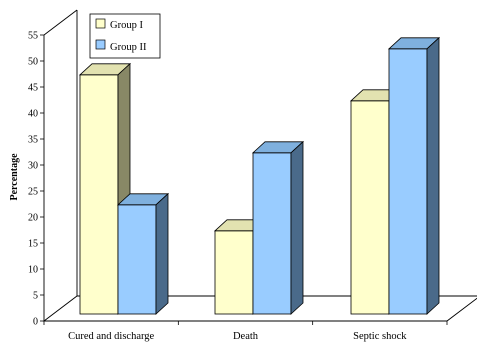 This screenshot has height=347, width=477. What do you see at coordinates (380, 336) in the screenshot?
I see `x-tick-label: Septic shock` at bounding box center [380, 336].